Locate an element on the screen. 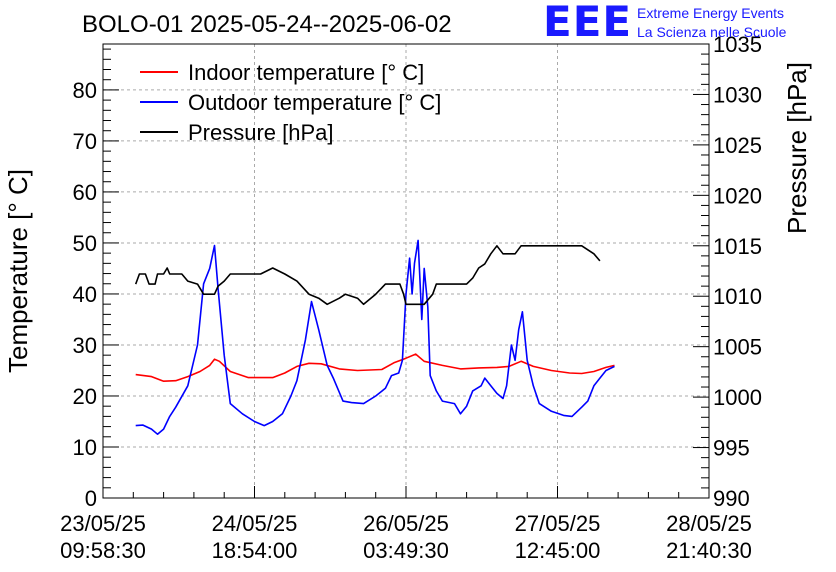 The width and height of the screenshot is (836, 572). y2-tick-label: 1015 is located at coordinates (737, 246).